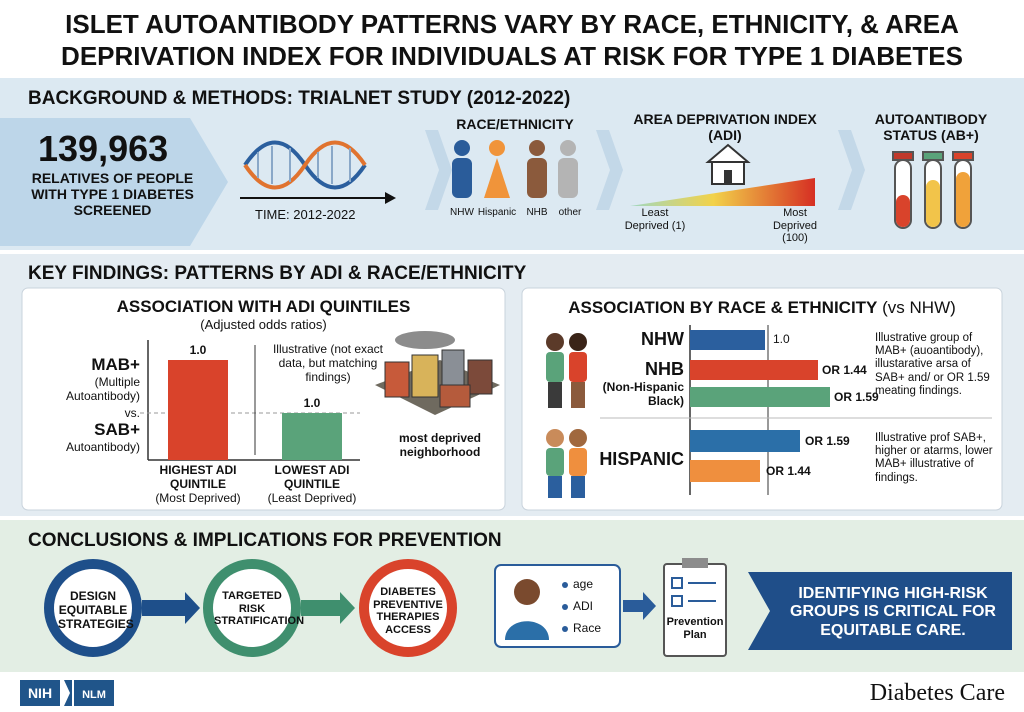 The image size is (1024, 712). I want to click on people-icons, so click(566, 415).